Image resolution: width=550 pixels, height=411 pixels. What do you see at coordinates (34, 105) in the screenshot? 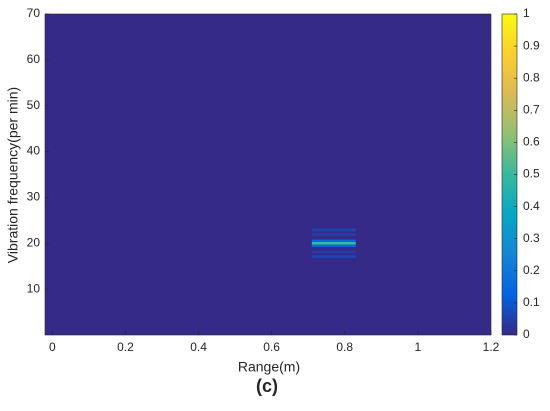
I see `y-tick-label: 50` at bounding box center [34, 105].